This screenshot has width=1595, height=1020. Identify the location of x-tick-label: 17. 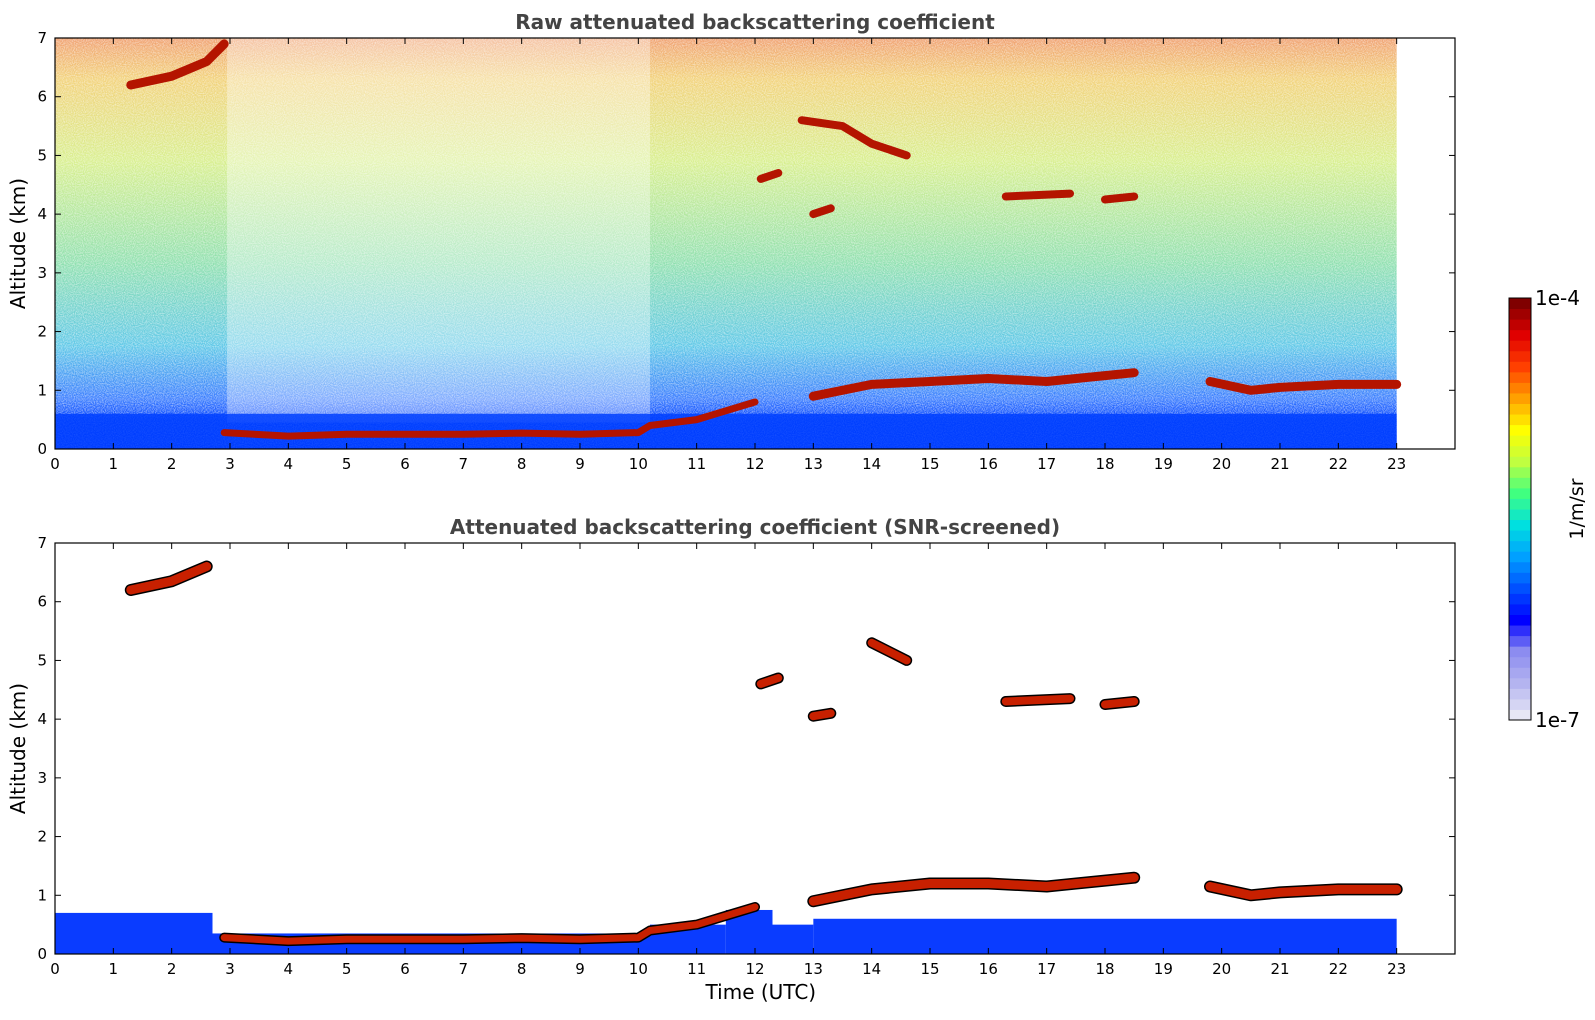
(1046, 969).